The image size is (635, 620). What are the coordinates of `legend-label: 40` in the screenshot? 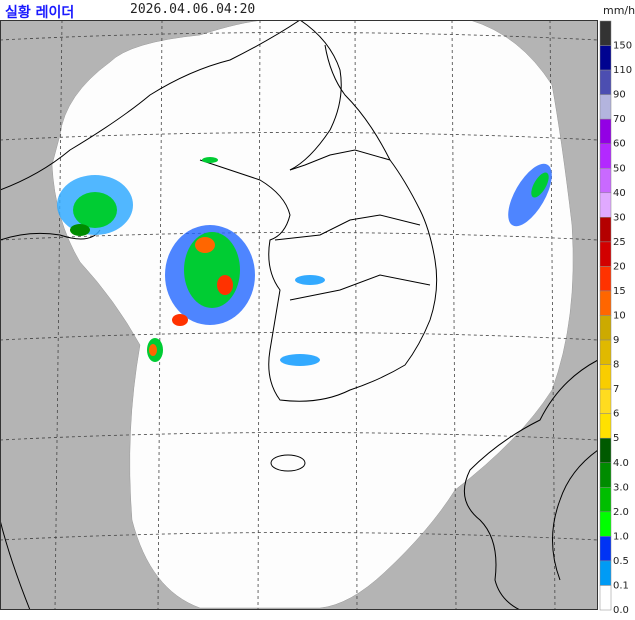 It's located at (619, 193).